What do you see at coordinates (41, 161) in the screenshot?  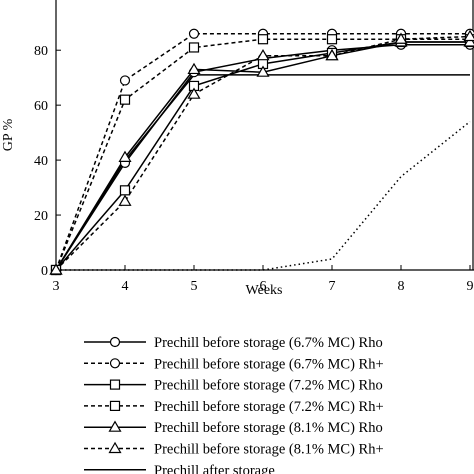 I see `y-tick-label: 40` at bounding box center [41, 161].